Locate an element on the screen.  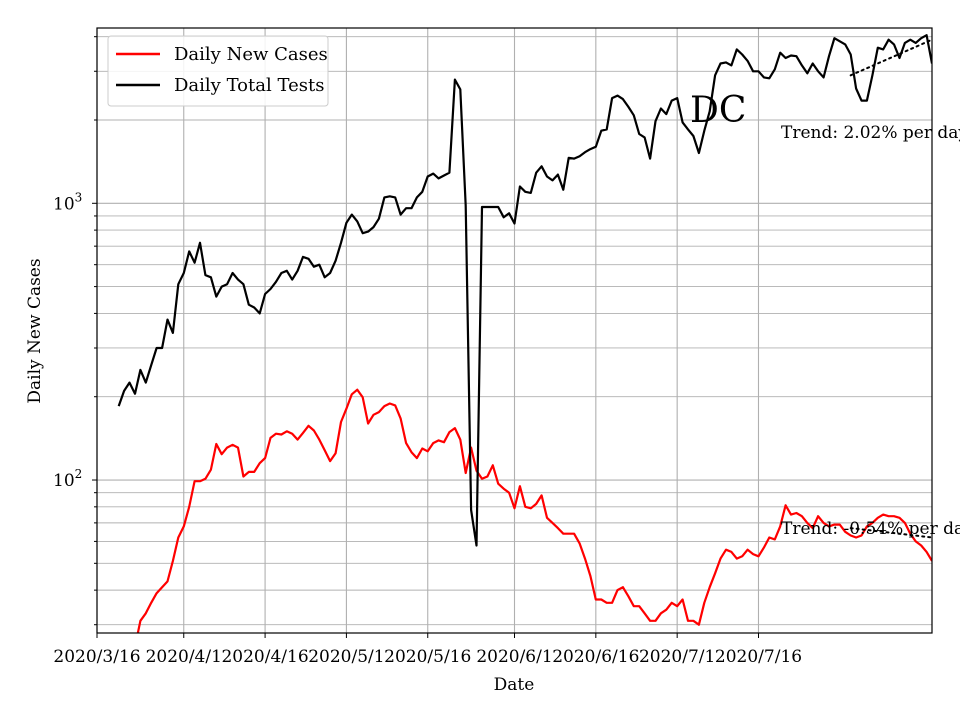
y-tick-label: 10³ is located at coordinates (67, 202).